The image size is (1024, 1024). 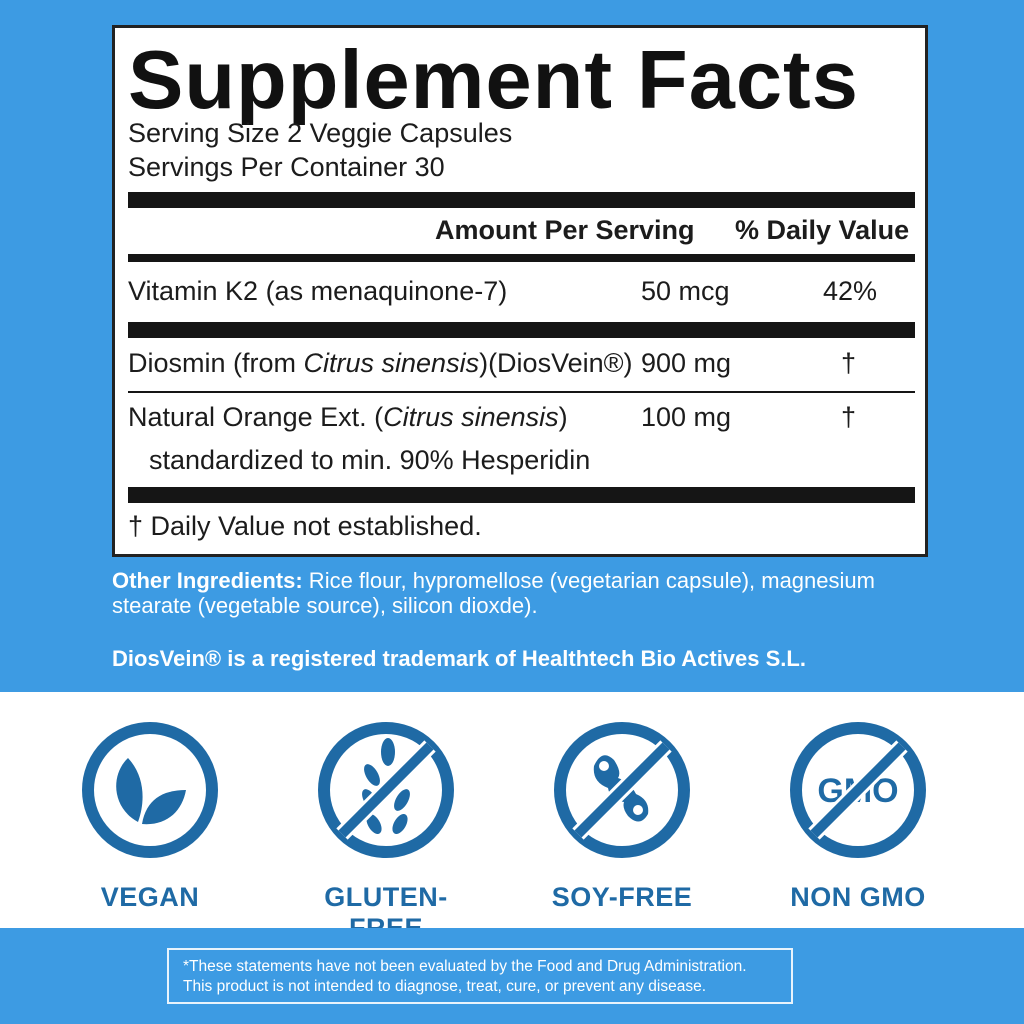 I want to click on other-ingredients-label: Other Ingredients:, so click(x=207, y=580).